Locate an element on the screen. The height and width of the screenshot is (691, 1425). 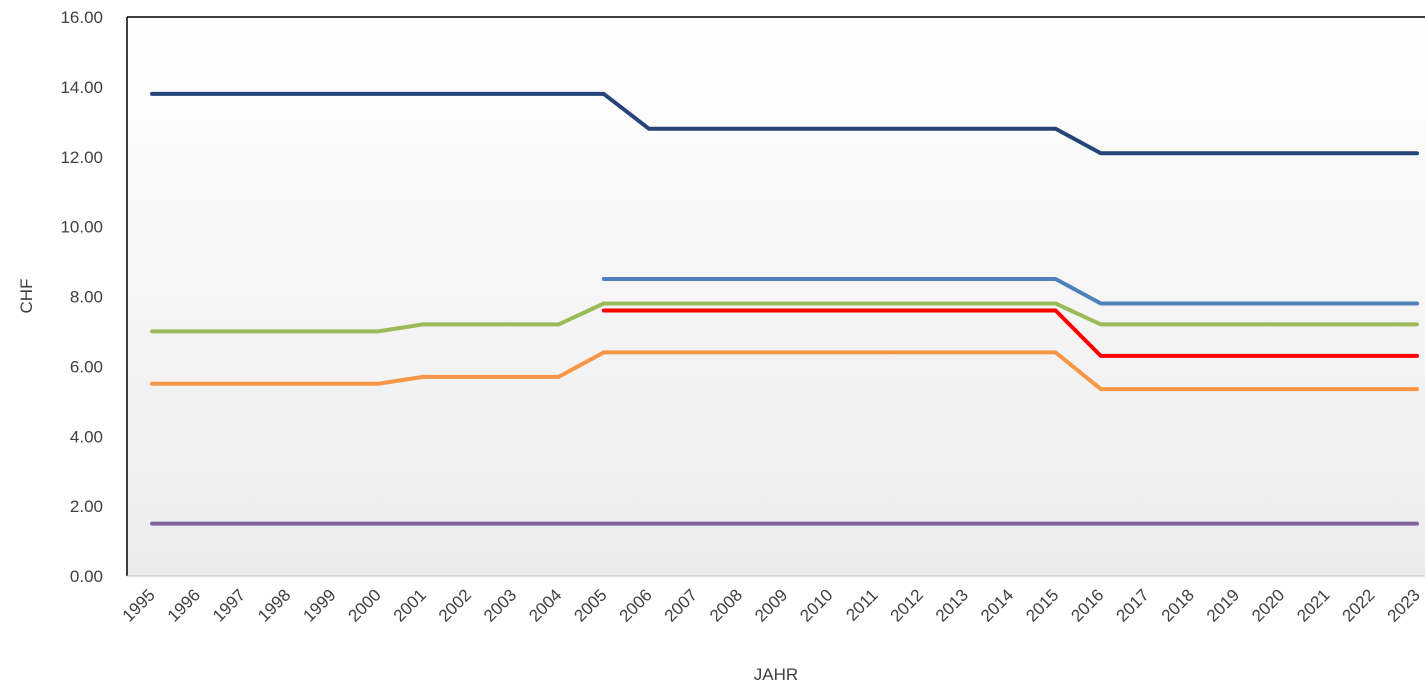
x-tick-label: 2014 is located at coordinates (997, 605).